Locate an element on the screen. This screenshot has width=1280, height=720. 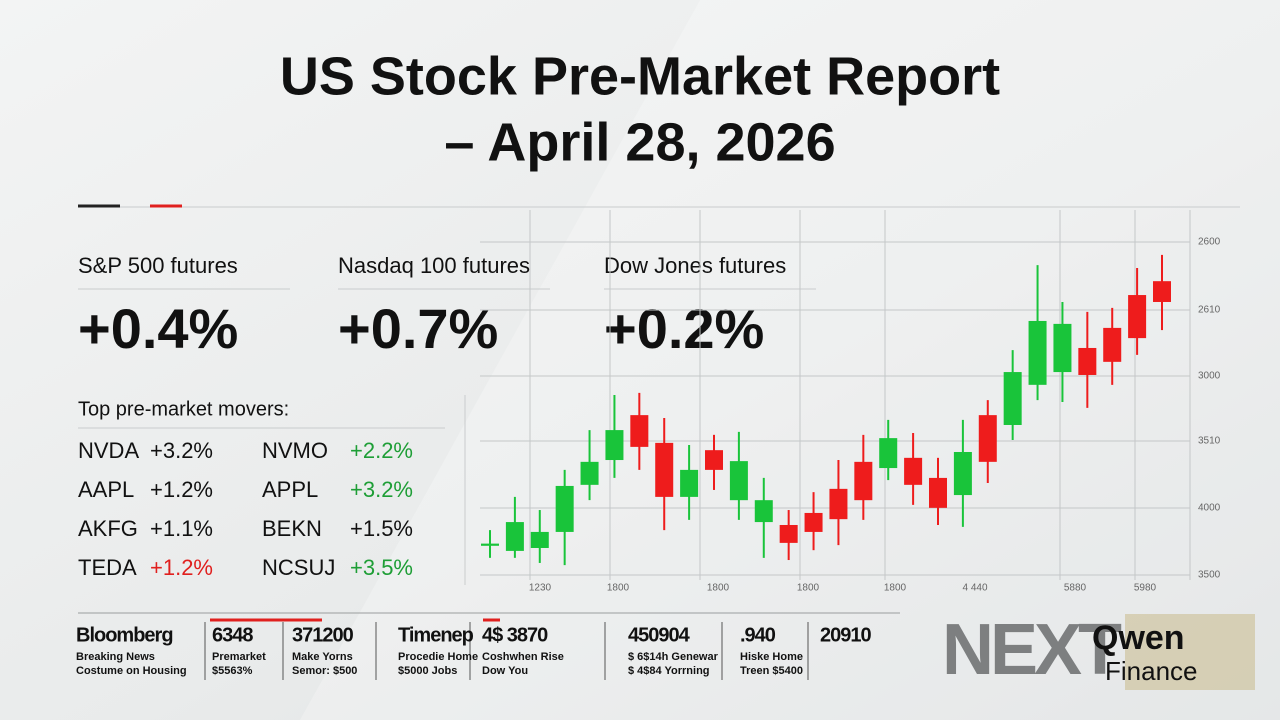
ticker-change: +3.5% is located at coordinates (381, 567).